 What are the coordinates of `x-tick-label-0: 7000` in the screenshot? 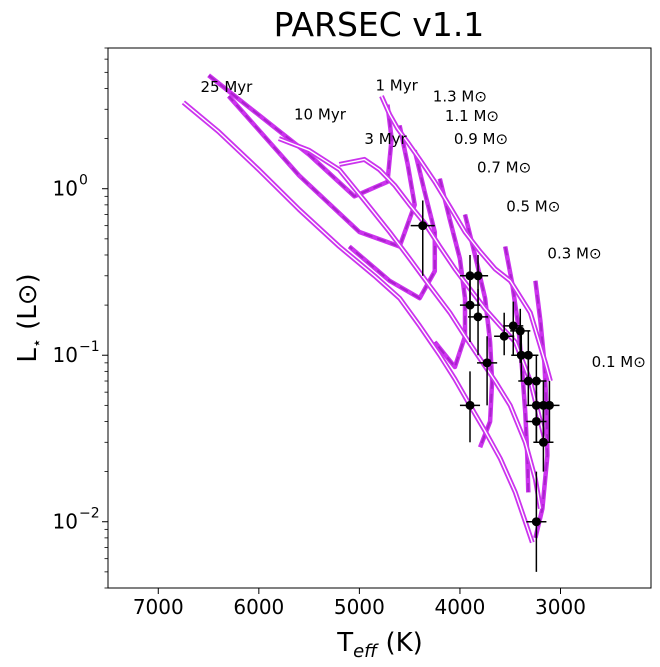 It's located at (158, 607).